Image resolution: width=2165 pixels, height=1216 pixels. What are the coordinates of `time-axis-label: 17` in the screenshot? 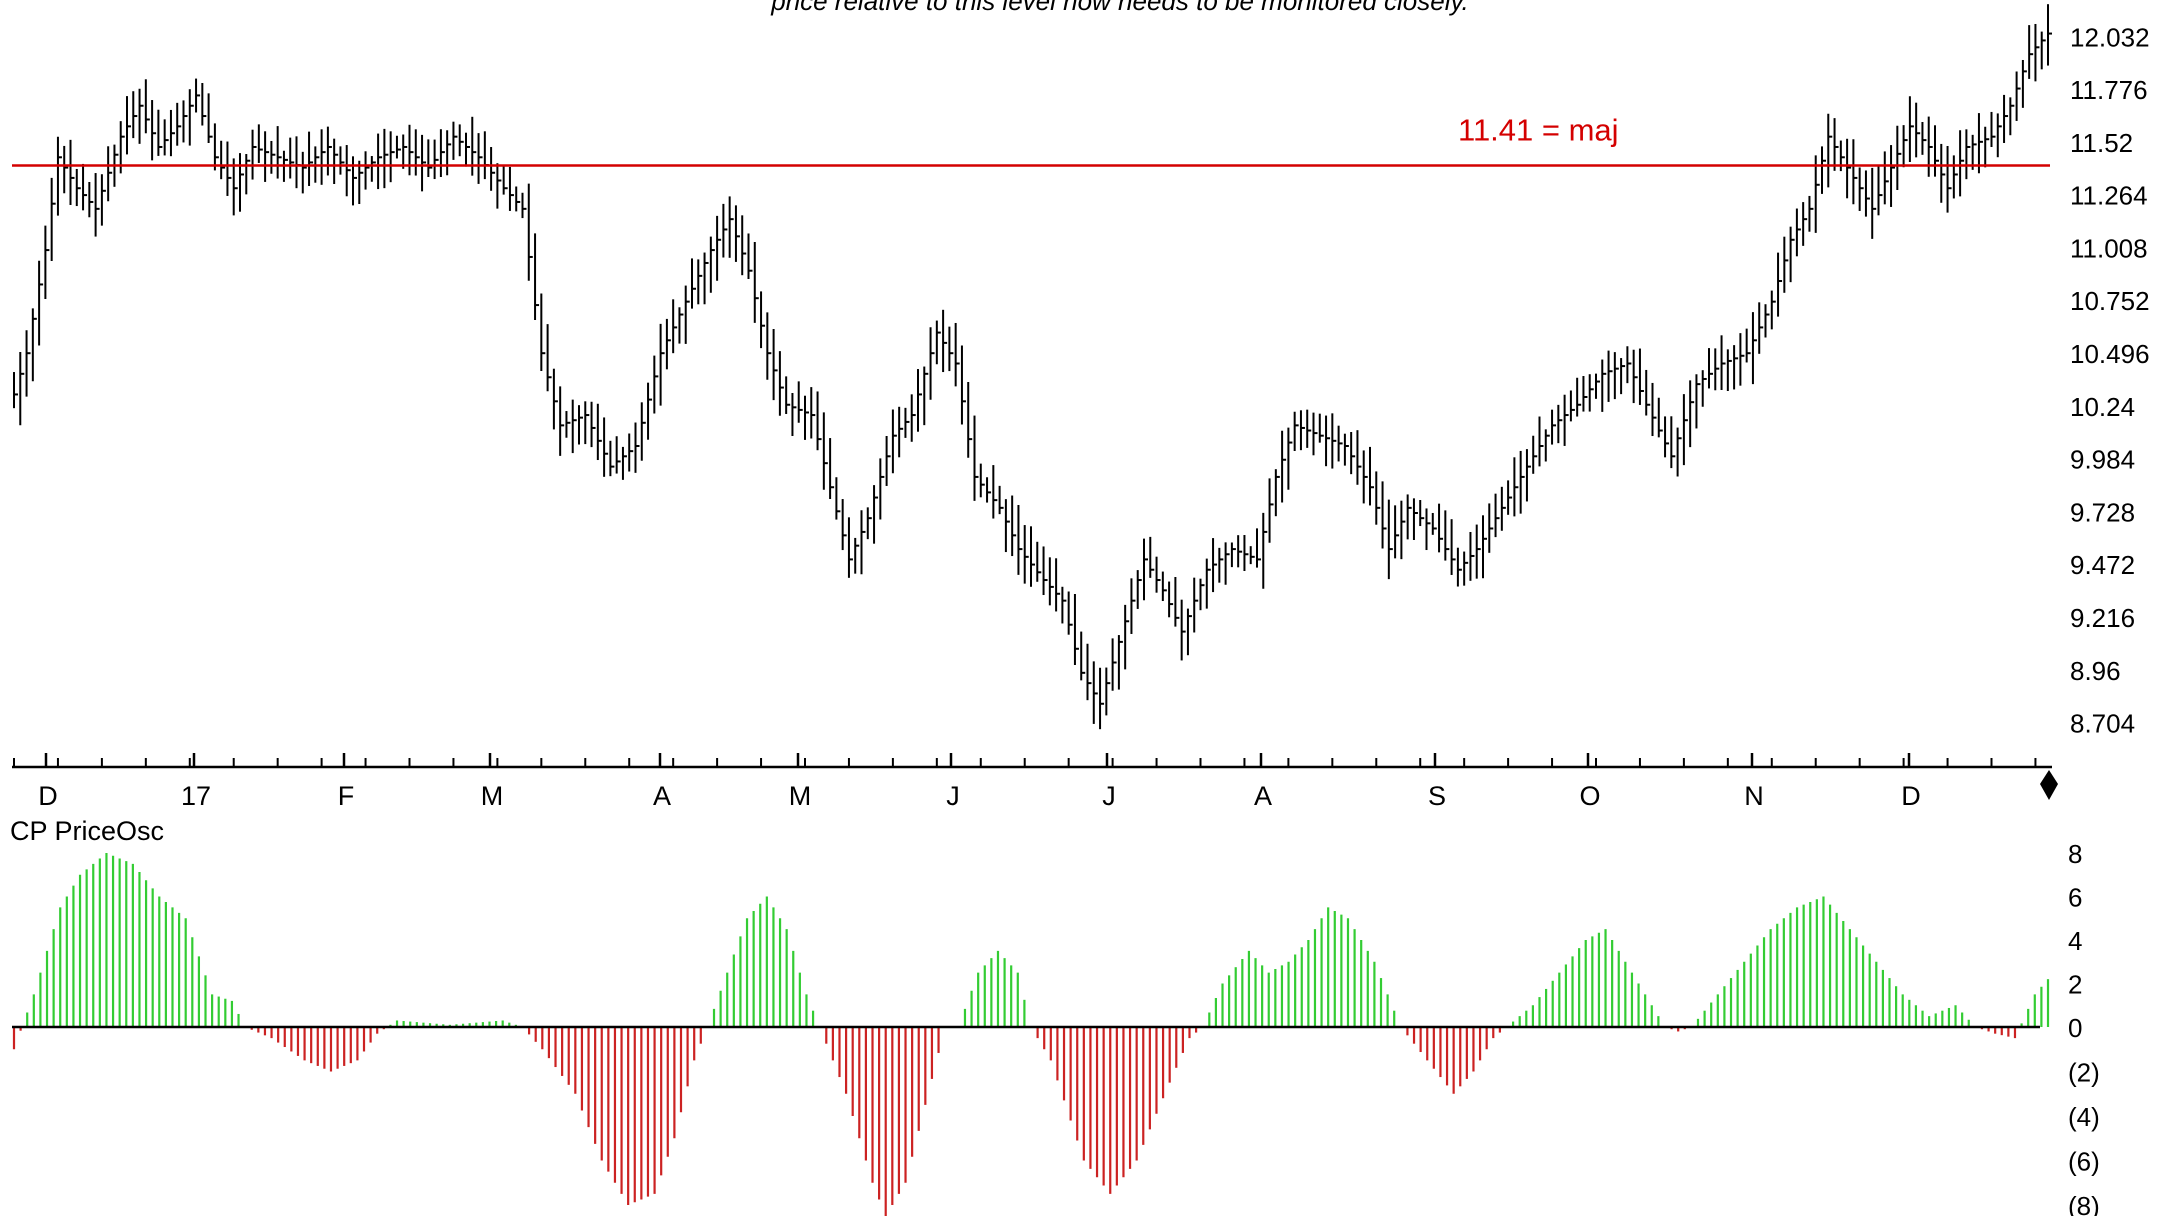 It's located at (196, 796).